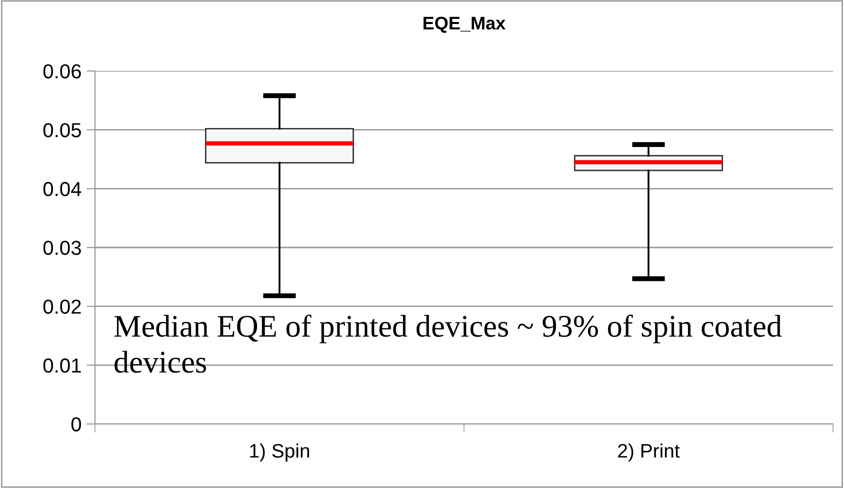 The image size is (844, 488). What do you see at coordinates (62, 247) in the screenshot?
I see `y-tick-label: 0.03` at bounding box center [62, 247].